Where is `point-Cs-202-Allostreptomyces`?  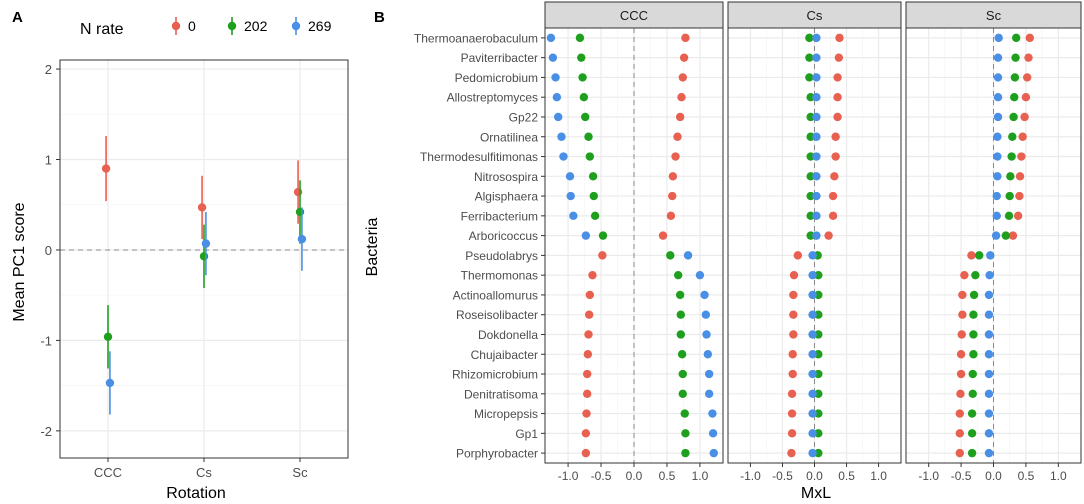 point-Cs-202-Allostreptomyces is located at coordinates (810, 97).